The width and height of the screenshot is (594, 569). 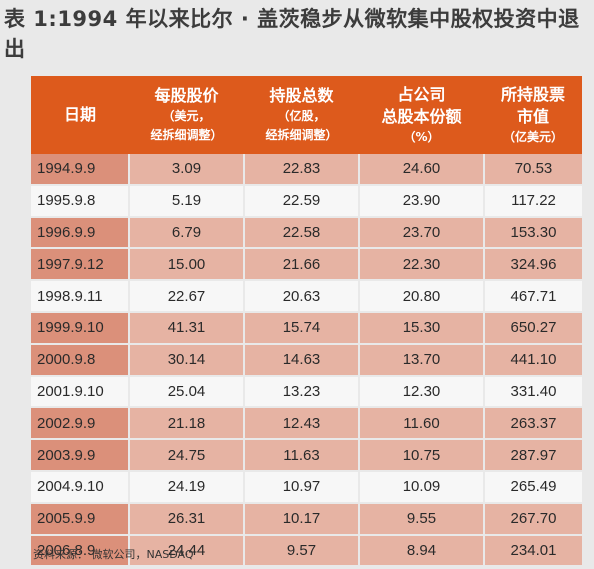 I want to click on price-cell: 24.19, so click(x=186, y=487).